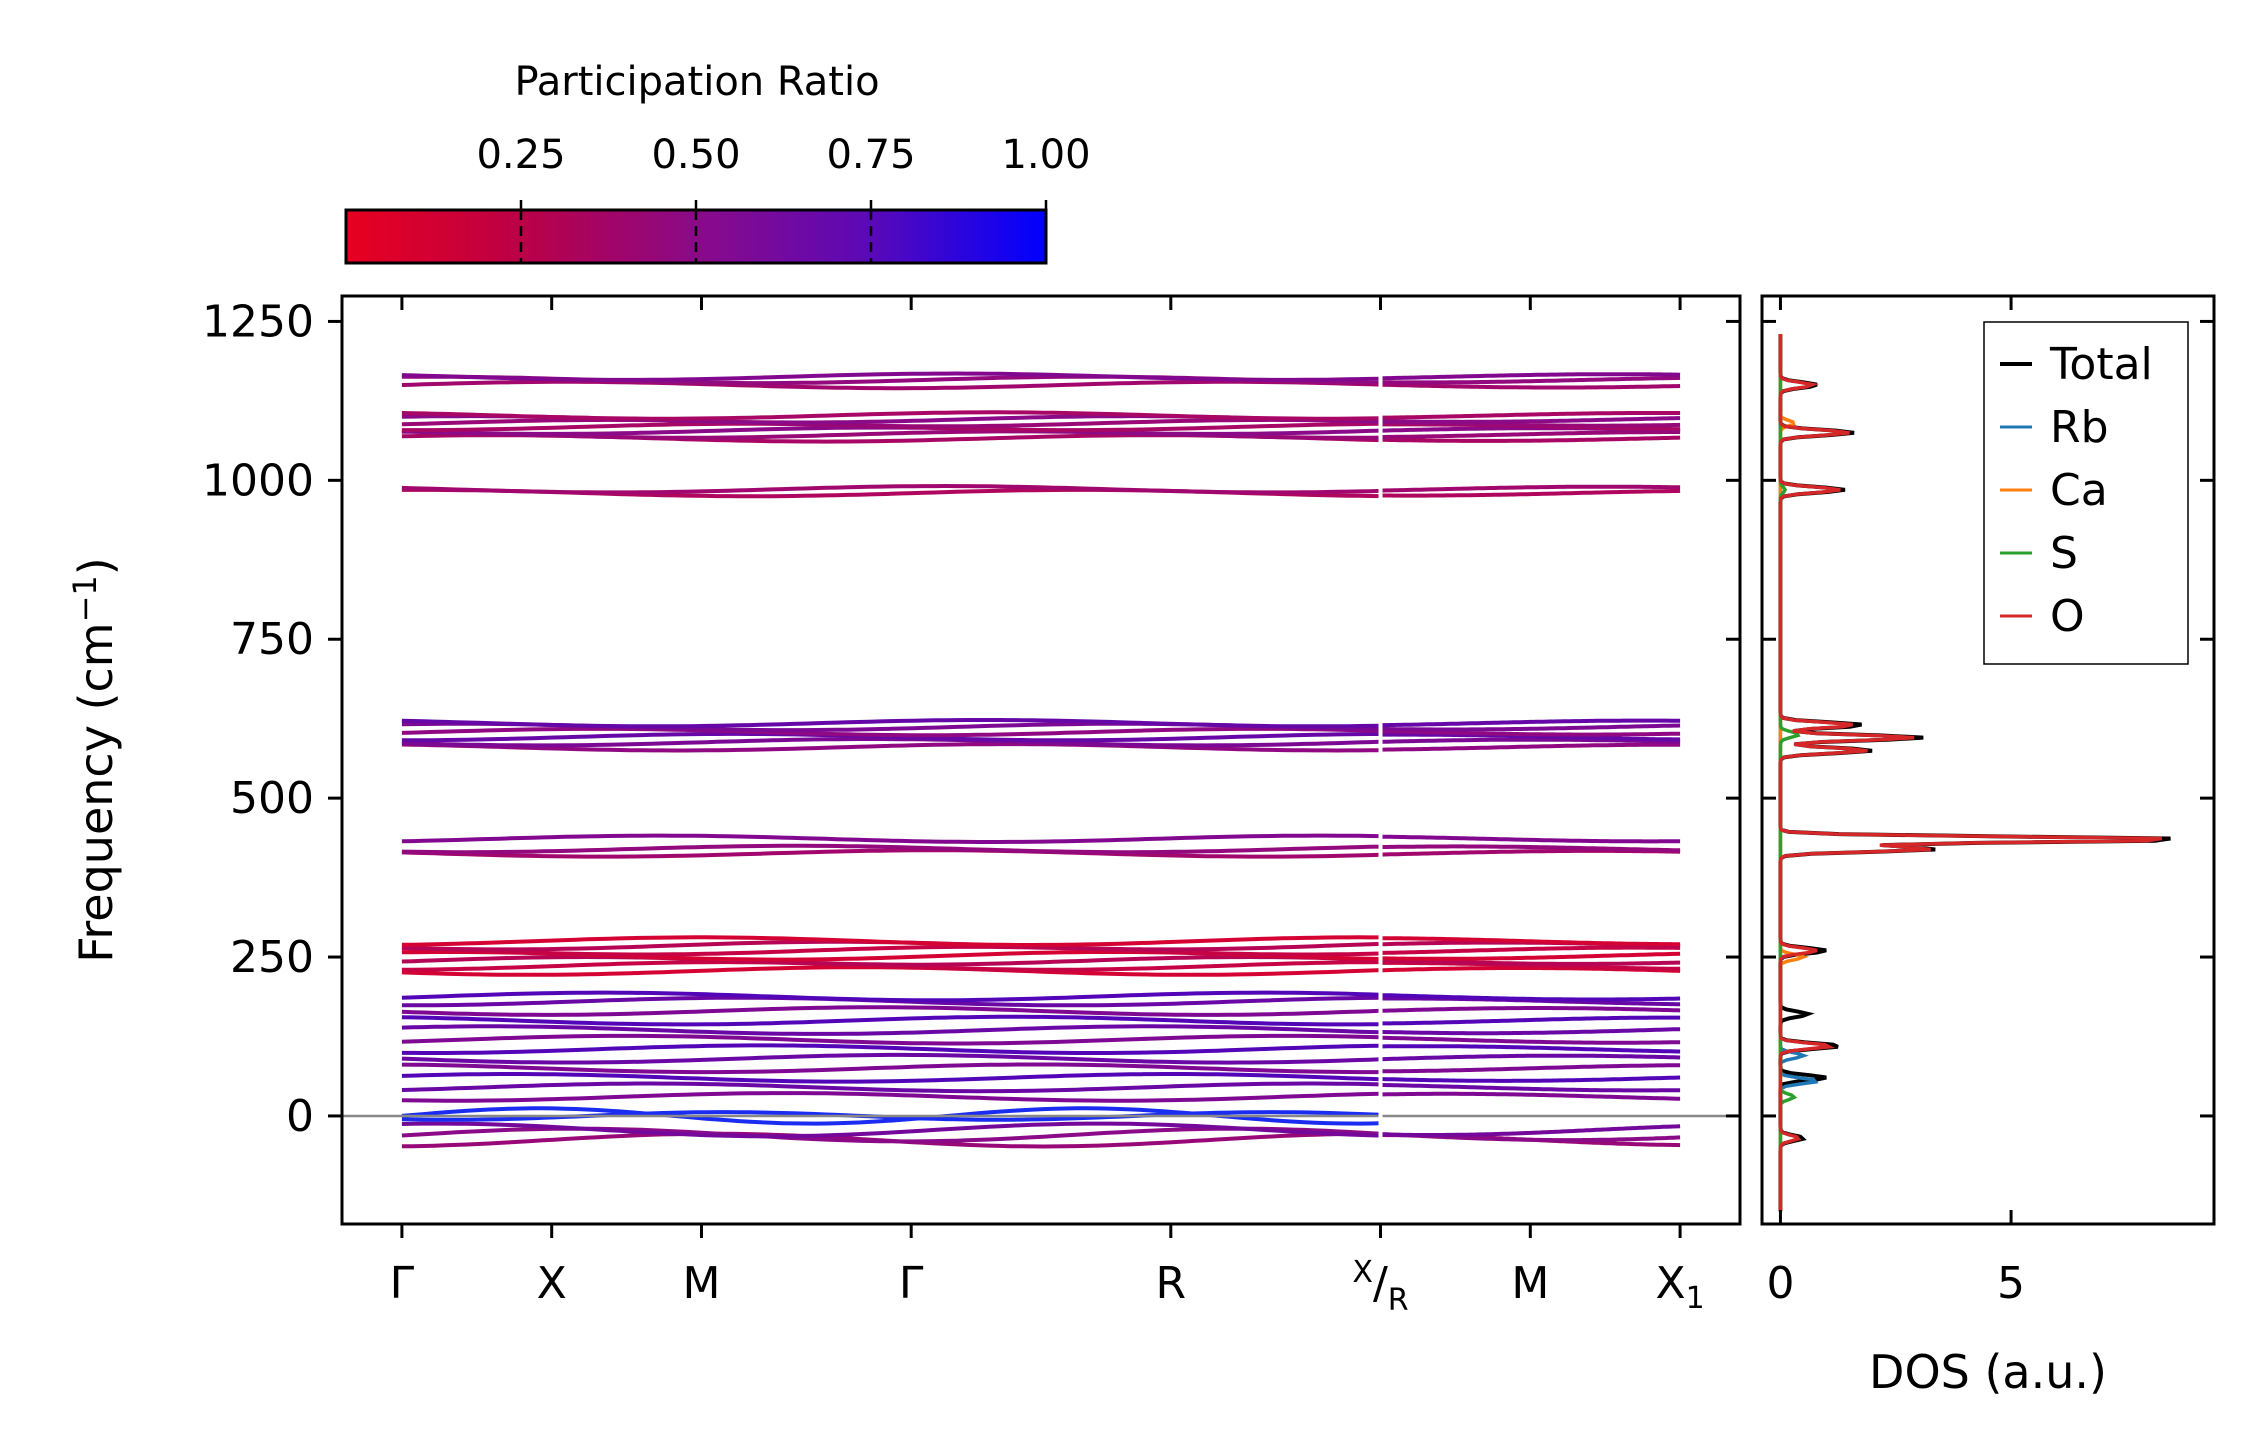 Image resolution: width=2259 pixels, height=1455 pixels. What do you see at coordinates (272, 798) in the screenshot?
I see `y-tick-label: 500` at bounding box center [272, 798].